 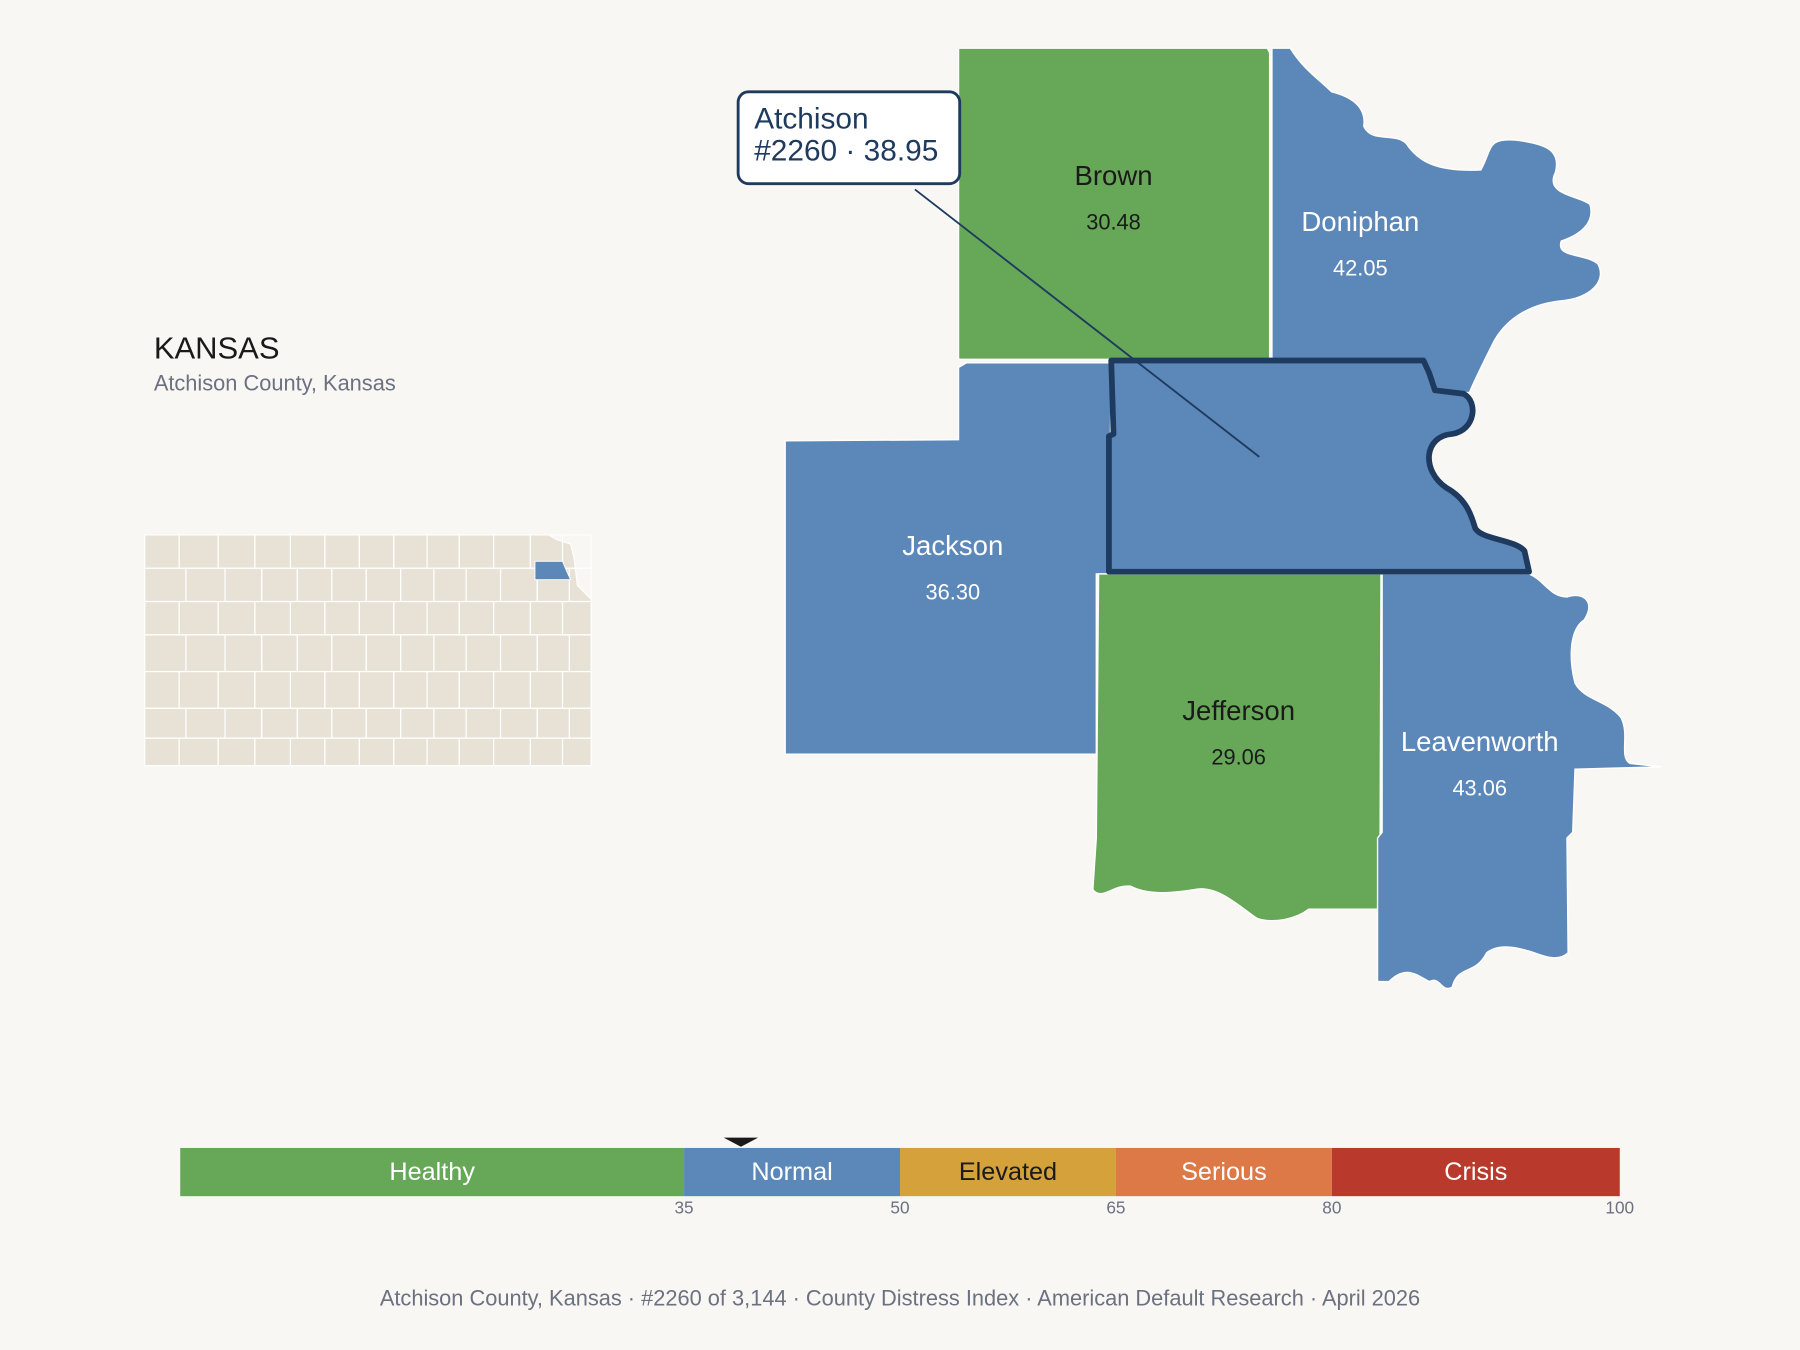 I want to click on state-locator, so click(x=368, y=650).